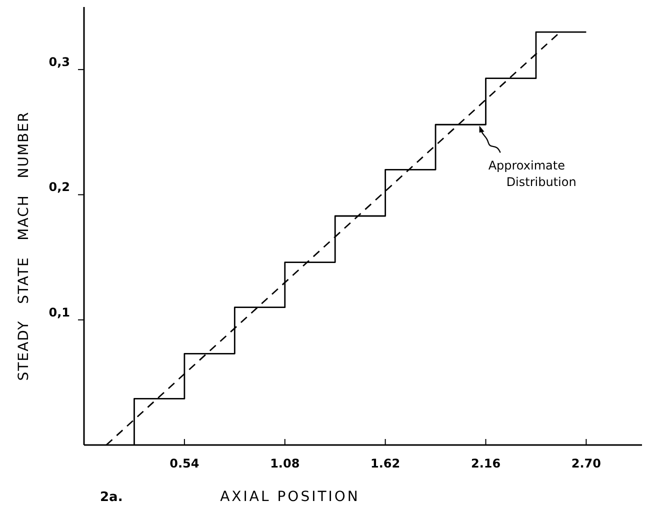 The image size is (648, 509). I want to click on x-tick-label: 1.62, so click(385, 463).